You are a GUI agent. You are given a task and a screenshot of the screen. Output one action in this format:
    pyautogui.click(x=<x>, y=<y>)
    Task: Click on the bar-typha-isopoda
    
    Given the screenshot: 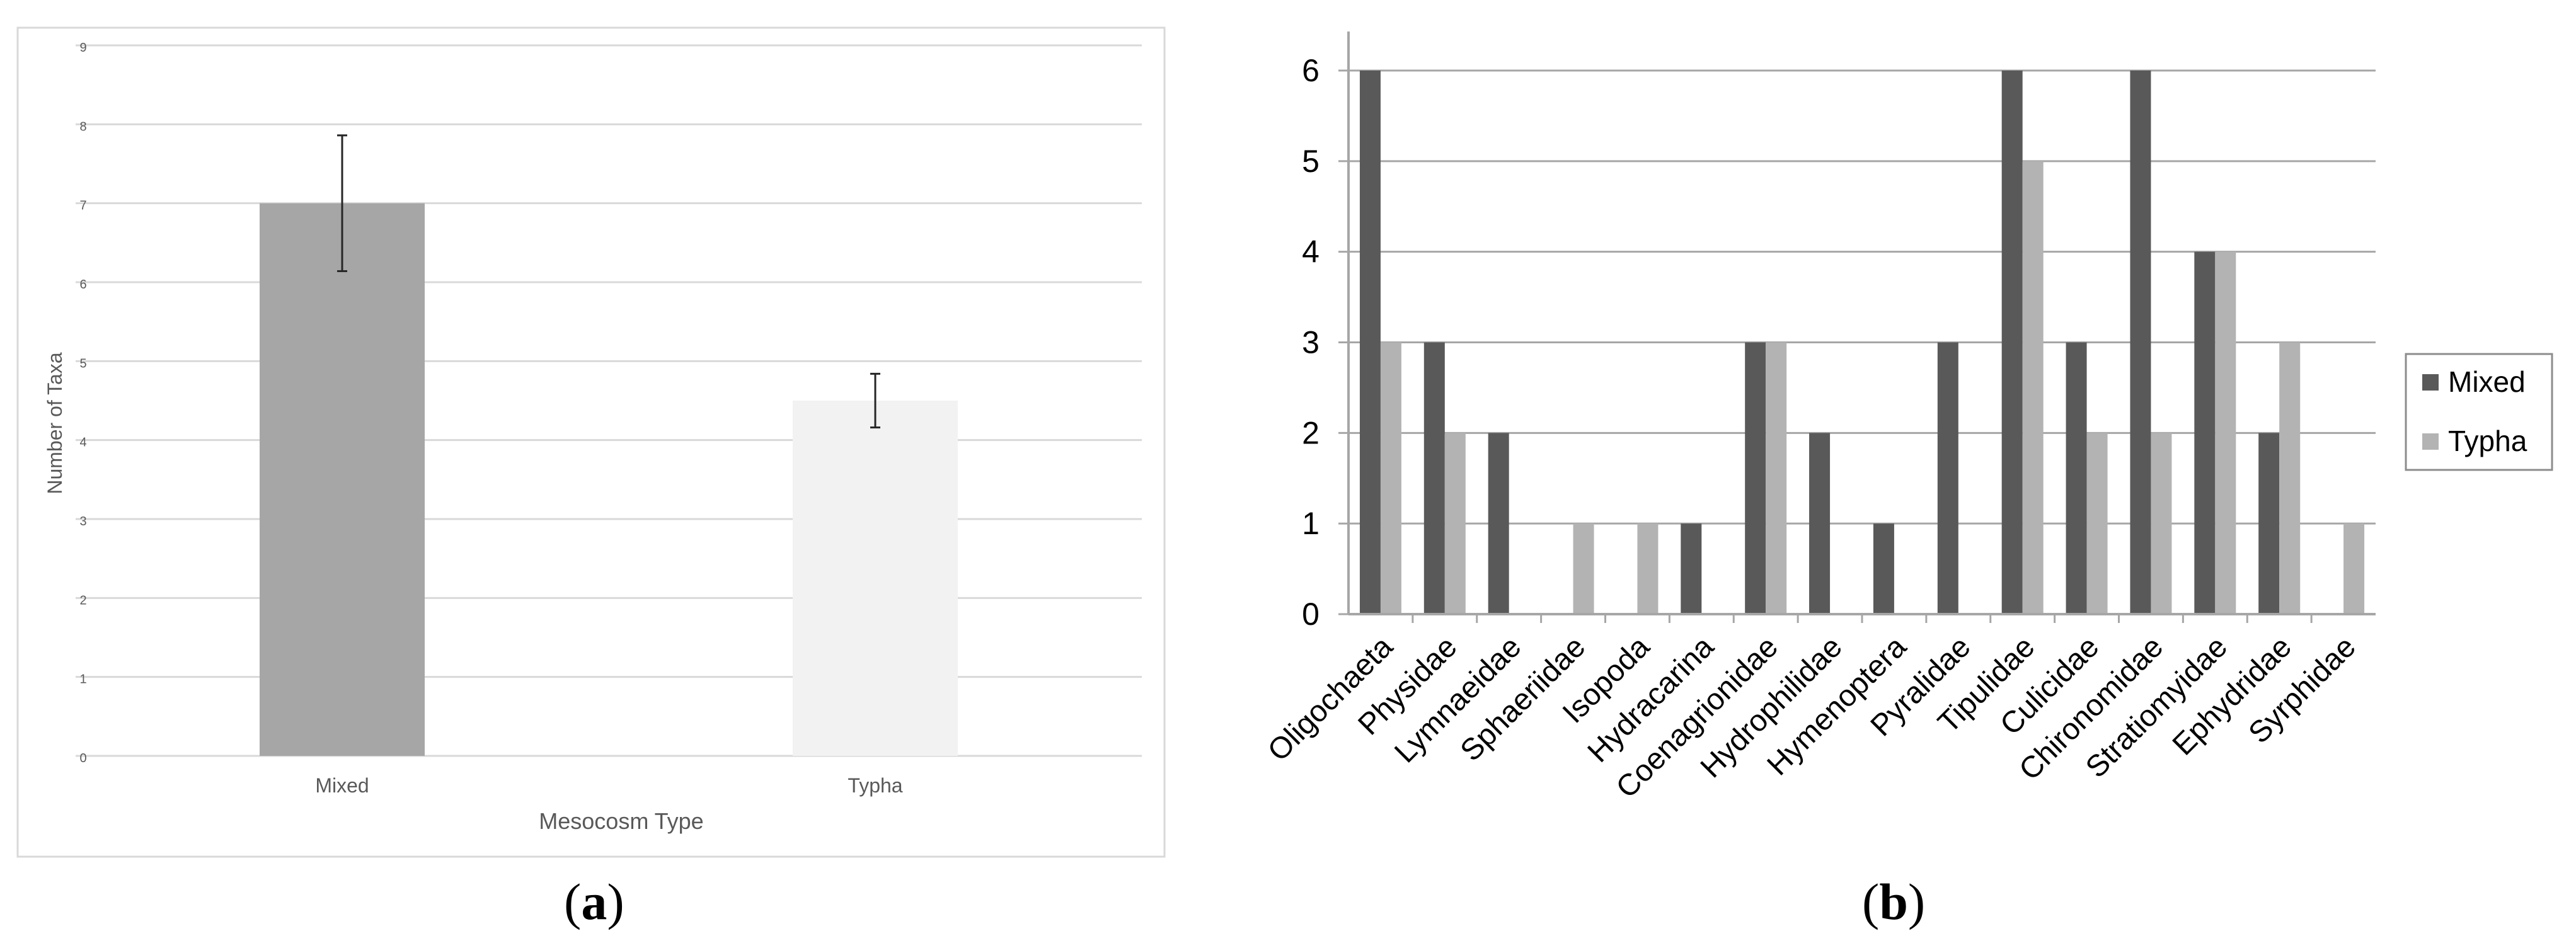 What is the action you would take?
    pyautogui.click(x=1648, y=568)
    